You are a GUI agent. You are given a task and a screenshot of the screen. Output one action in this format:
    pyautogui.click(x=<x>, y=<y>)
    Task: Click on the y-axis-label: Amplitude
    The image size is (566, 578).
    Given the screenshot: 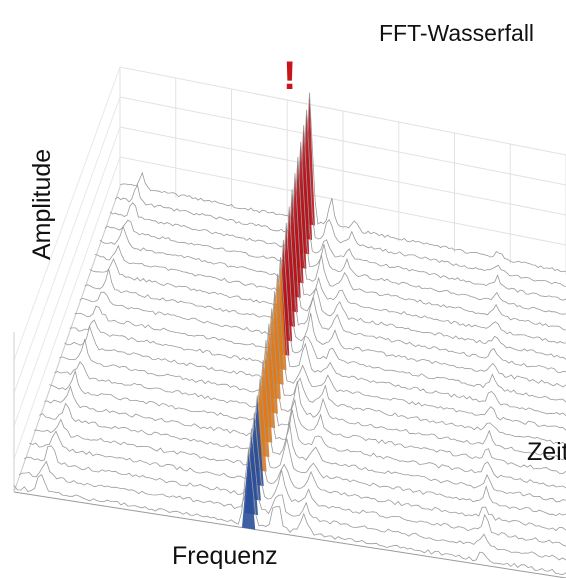 What is the action you would take?
    pyautogui.click(x=42, y=204)
    